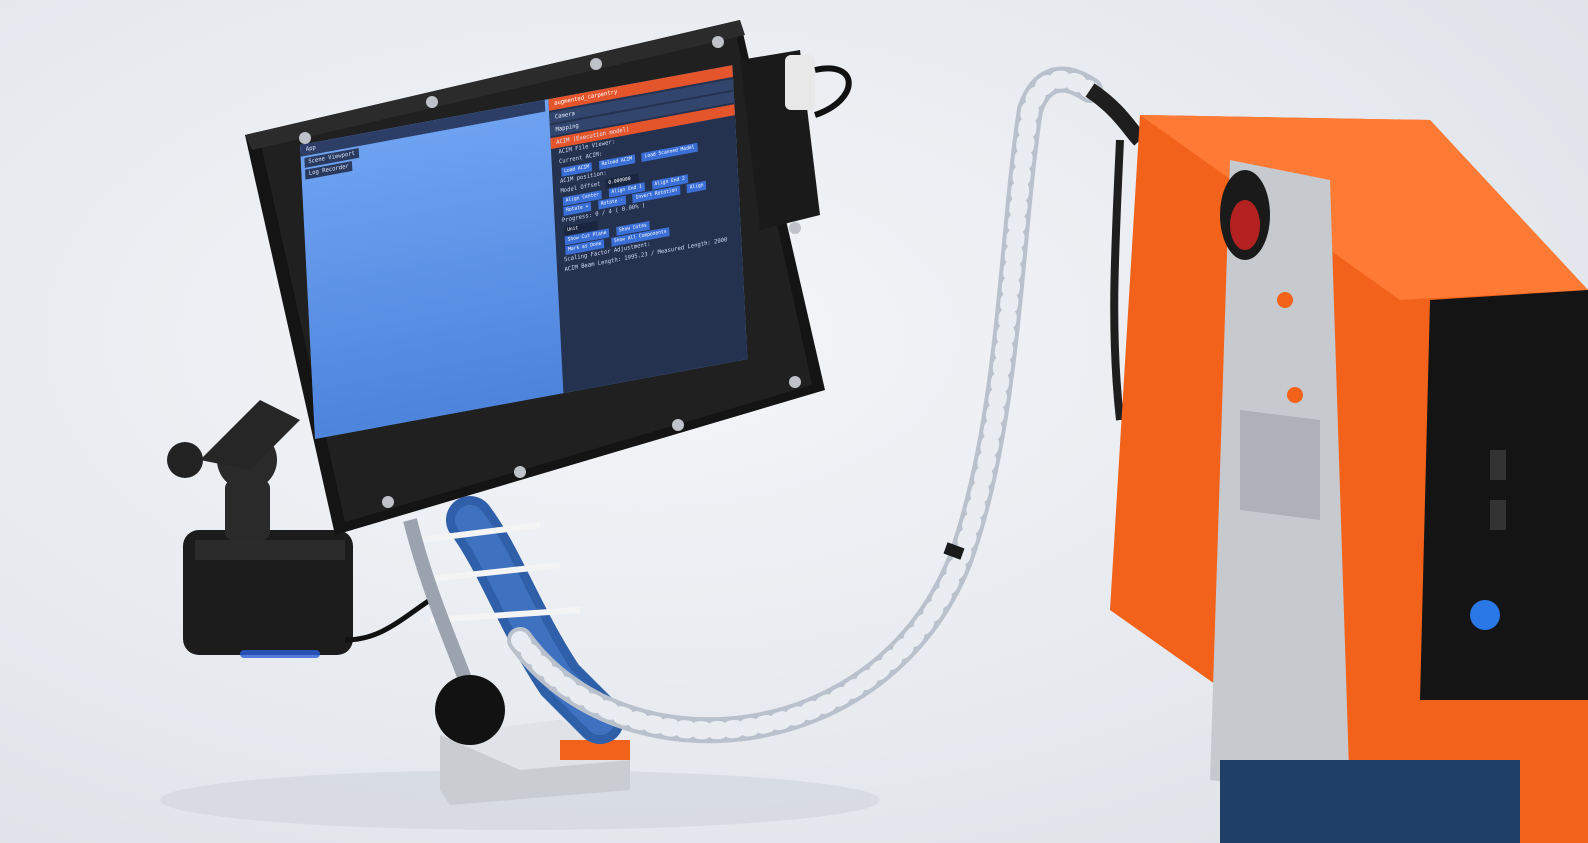 Image resolution: width=1588 pixels, height=843 pixels. Describe the element at coordinates (432, 269) in the screenshot. I see `scene-viewport: App Scene Viewport Log Recorder` at that location.